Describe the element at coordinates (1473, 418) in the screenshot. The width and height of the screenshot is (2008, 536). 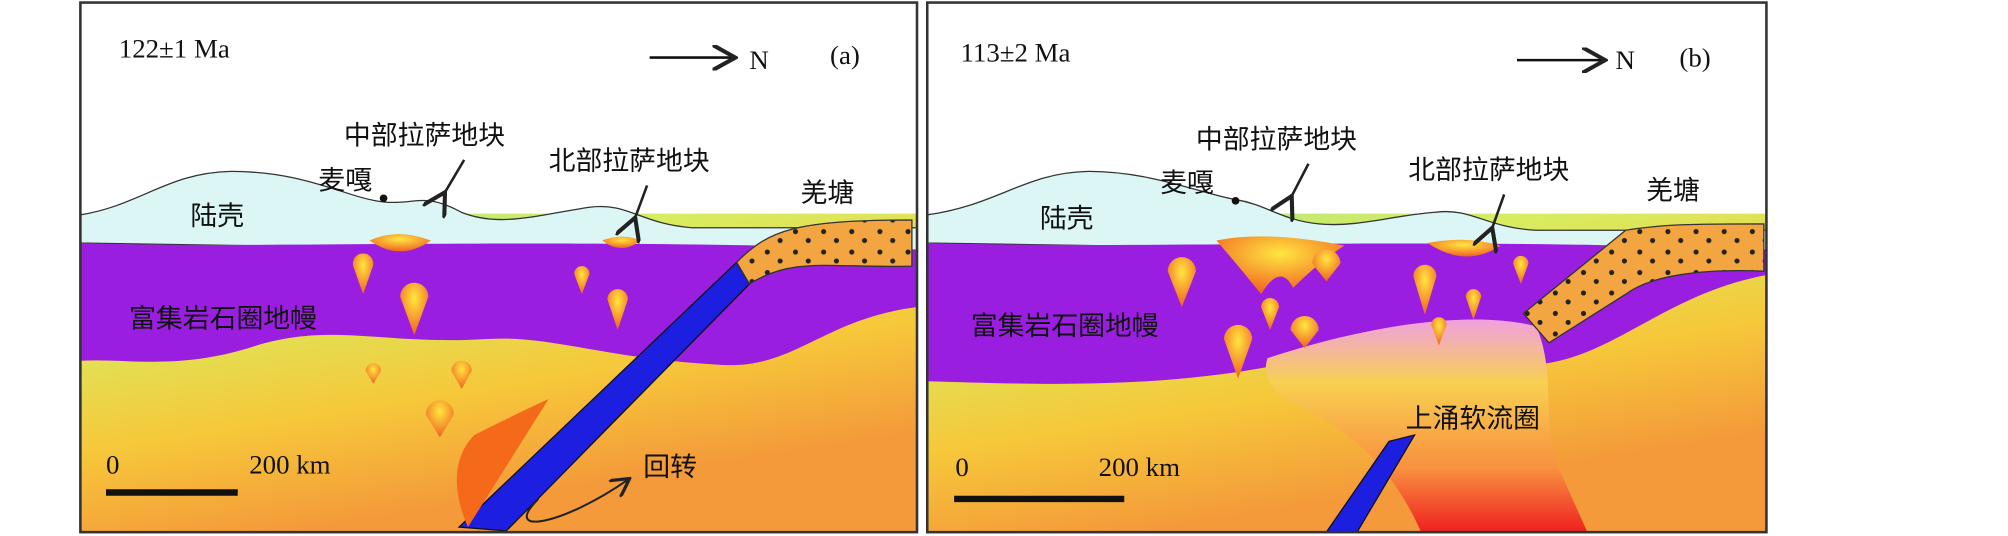
I see `process-label: 上涌软流圈` at that location.